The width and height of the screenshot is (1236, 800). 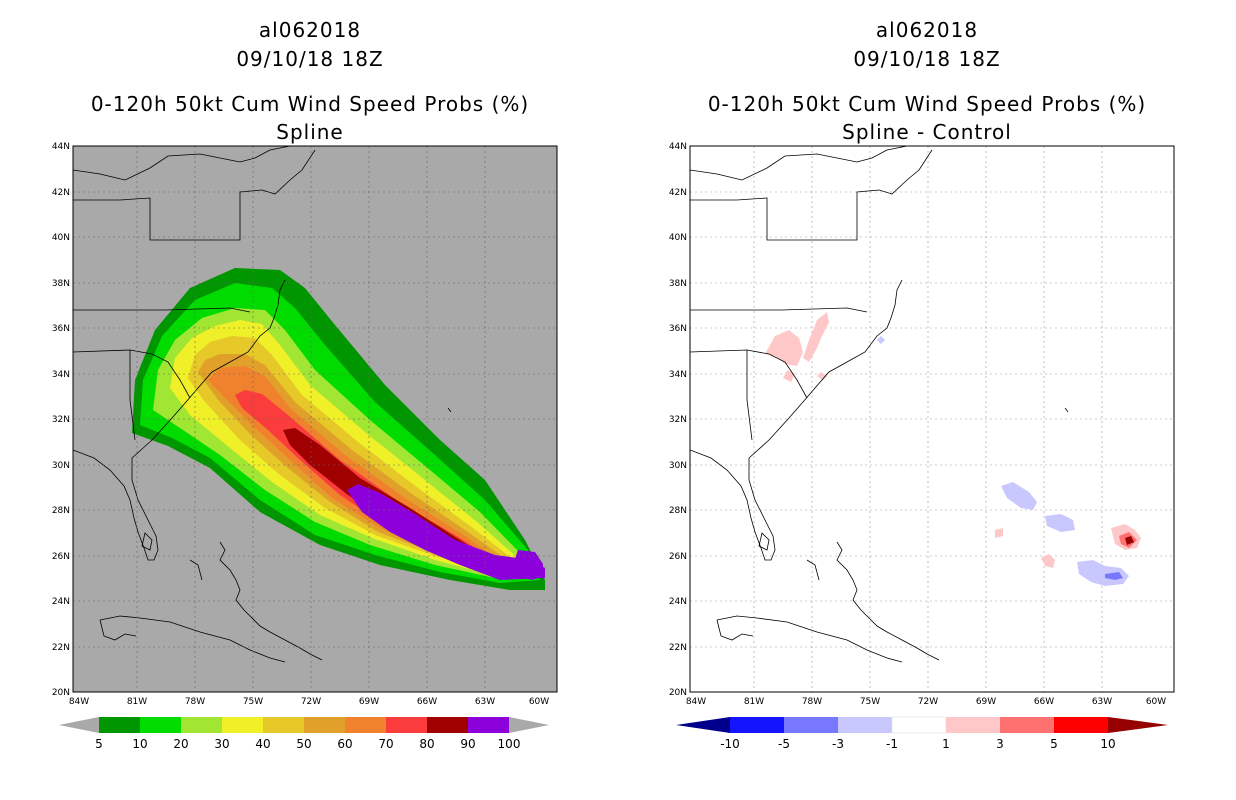 What do you see at coordinates (310, 104) in the screenshot?
I see `left-product-title: 0-120h 50kt Cum Wind Speed Probs (%)` at bounding box center [310, 104].